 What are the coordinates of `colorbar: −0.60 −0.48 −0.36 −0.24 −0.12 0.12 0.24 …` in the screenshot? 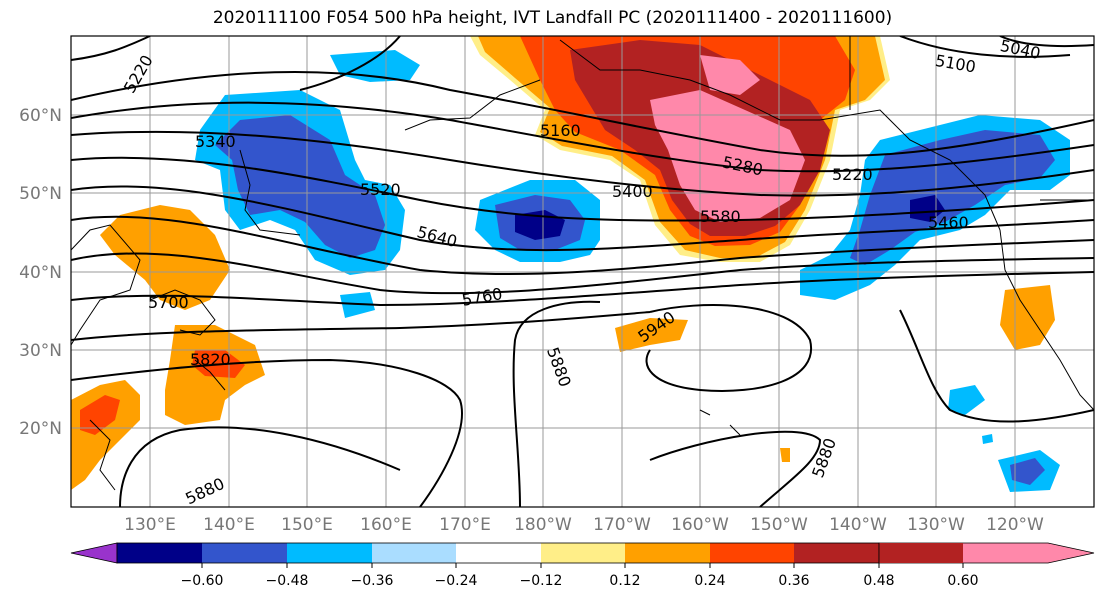 It's located at (582, 565).